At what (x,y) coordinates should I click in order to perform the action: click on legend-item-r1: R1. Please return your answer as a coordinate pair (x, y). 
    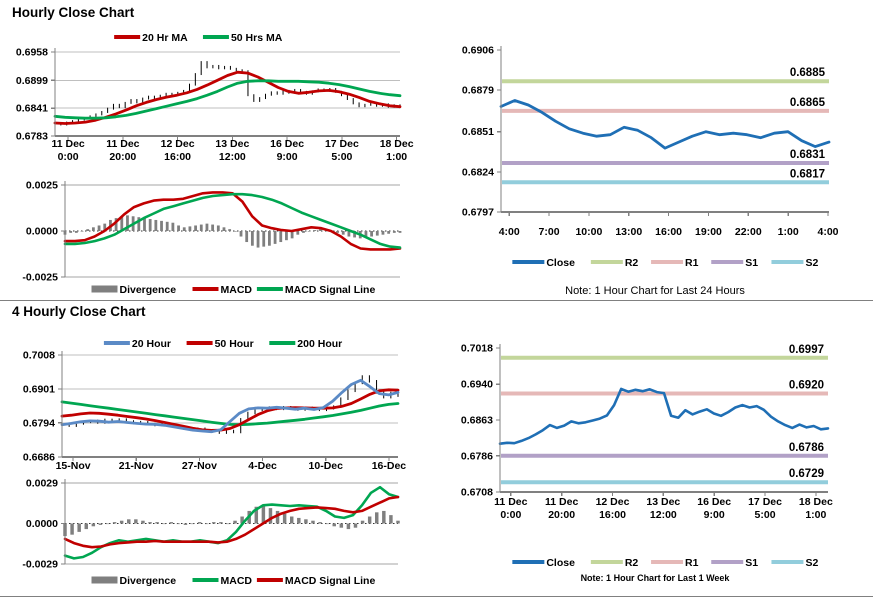
    Looking at the image, I should click on (675, 563).